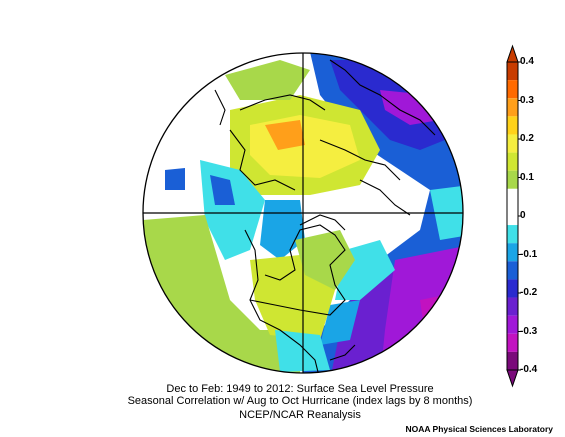 The width and height of the screenshot is (565, 437). Describe the element at coordinates (479, 429) in the screenshot. I see `credit-label: NOAA Physical Sciences Laboratory` at that location.